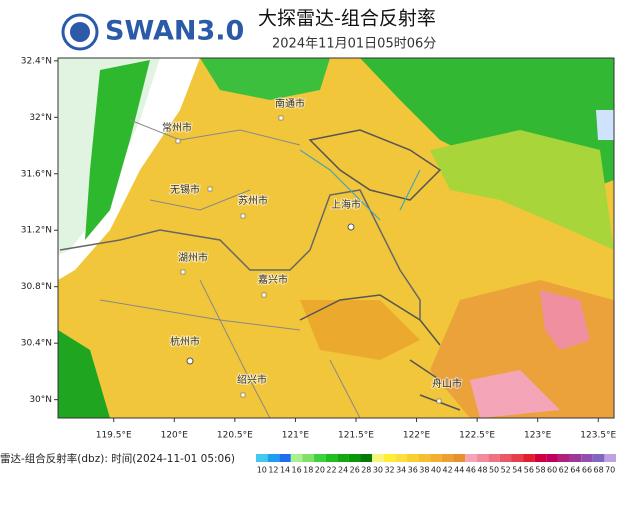  What do you see at coordinates (175, 436) in the screenshot?
I see `lon-tick-label: 120°E` at bounding box center [175, 436].